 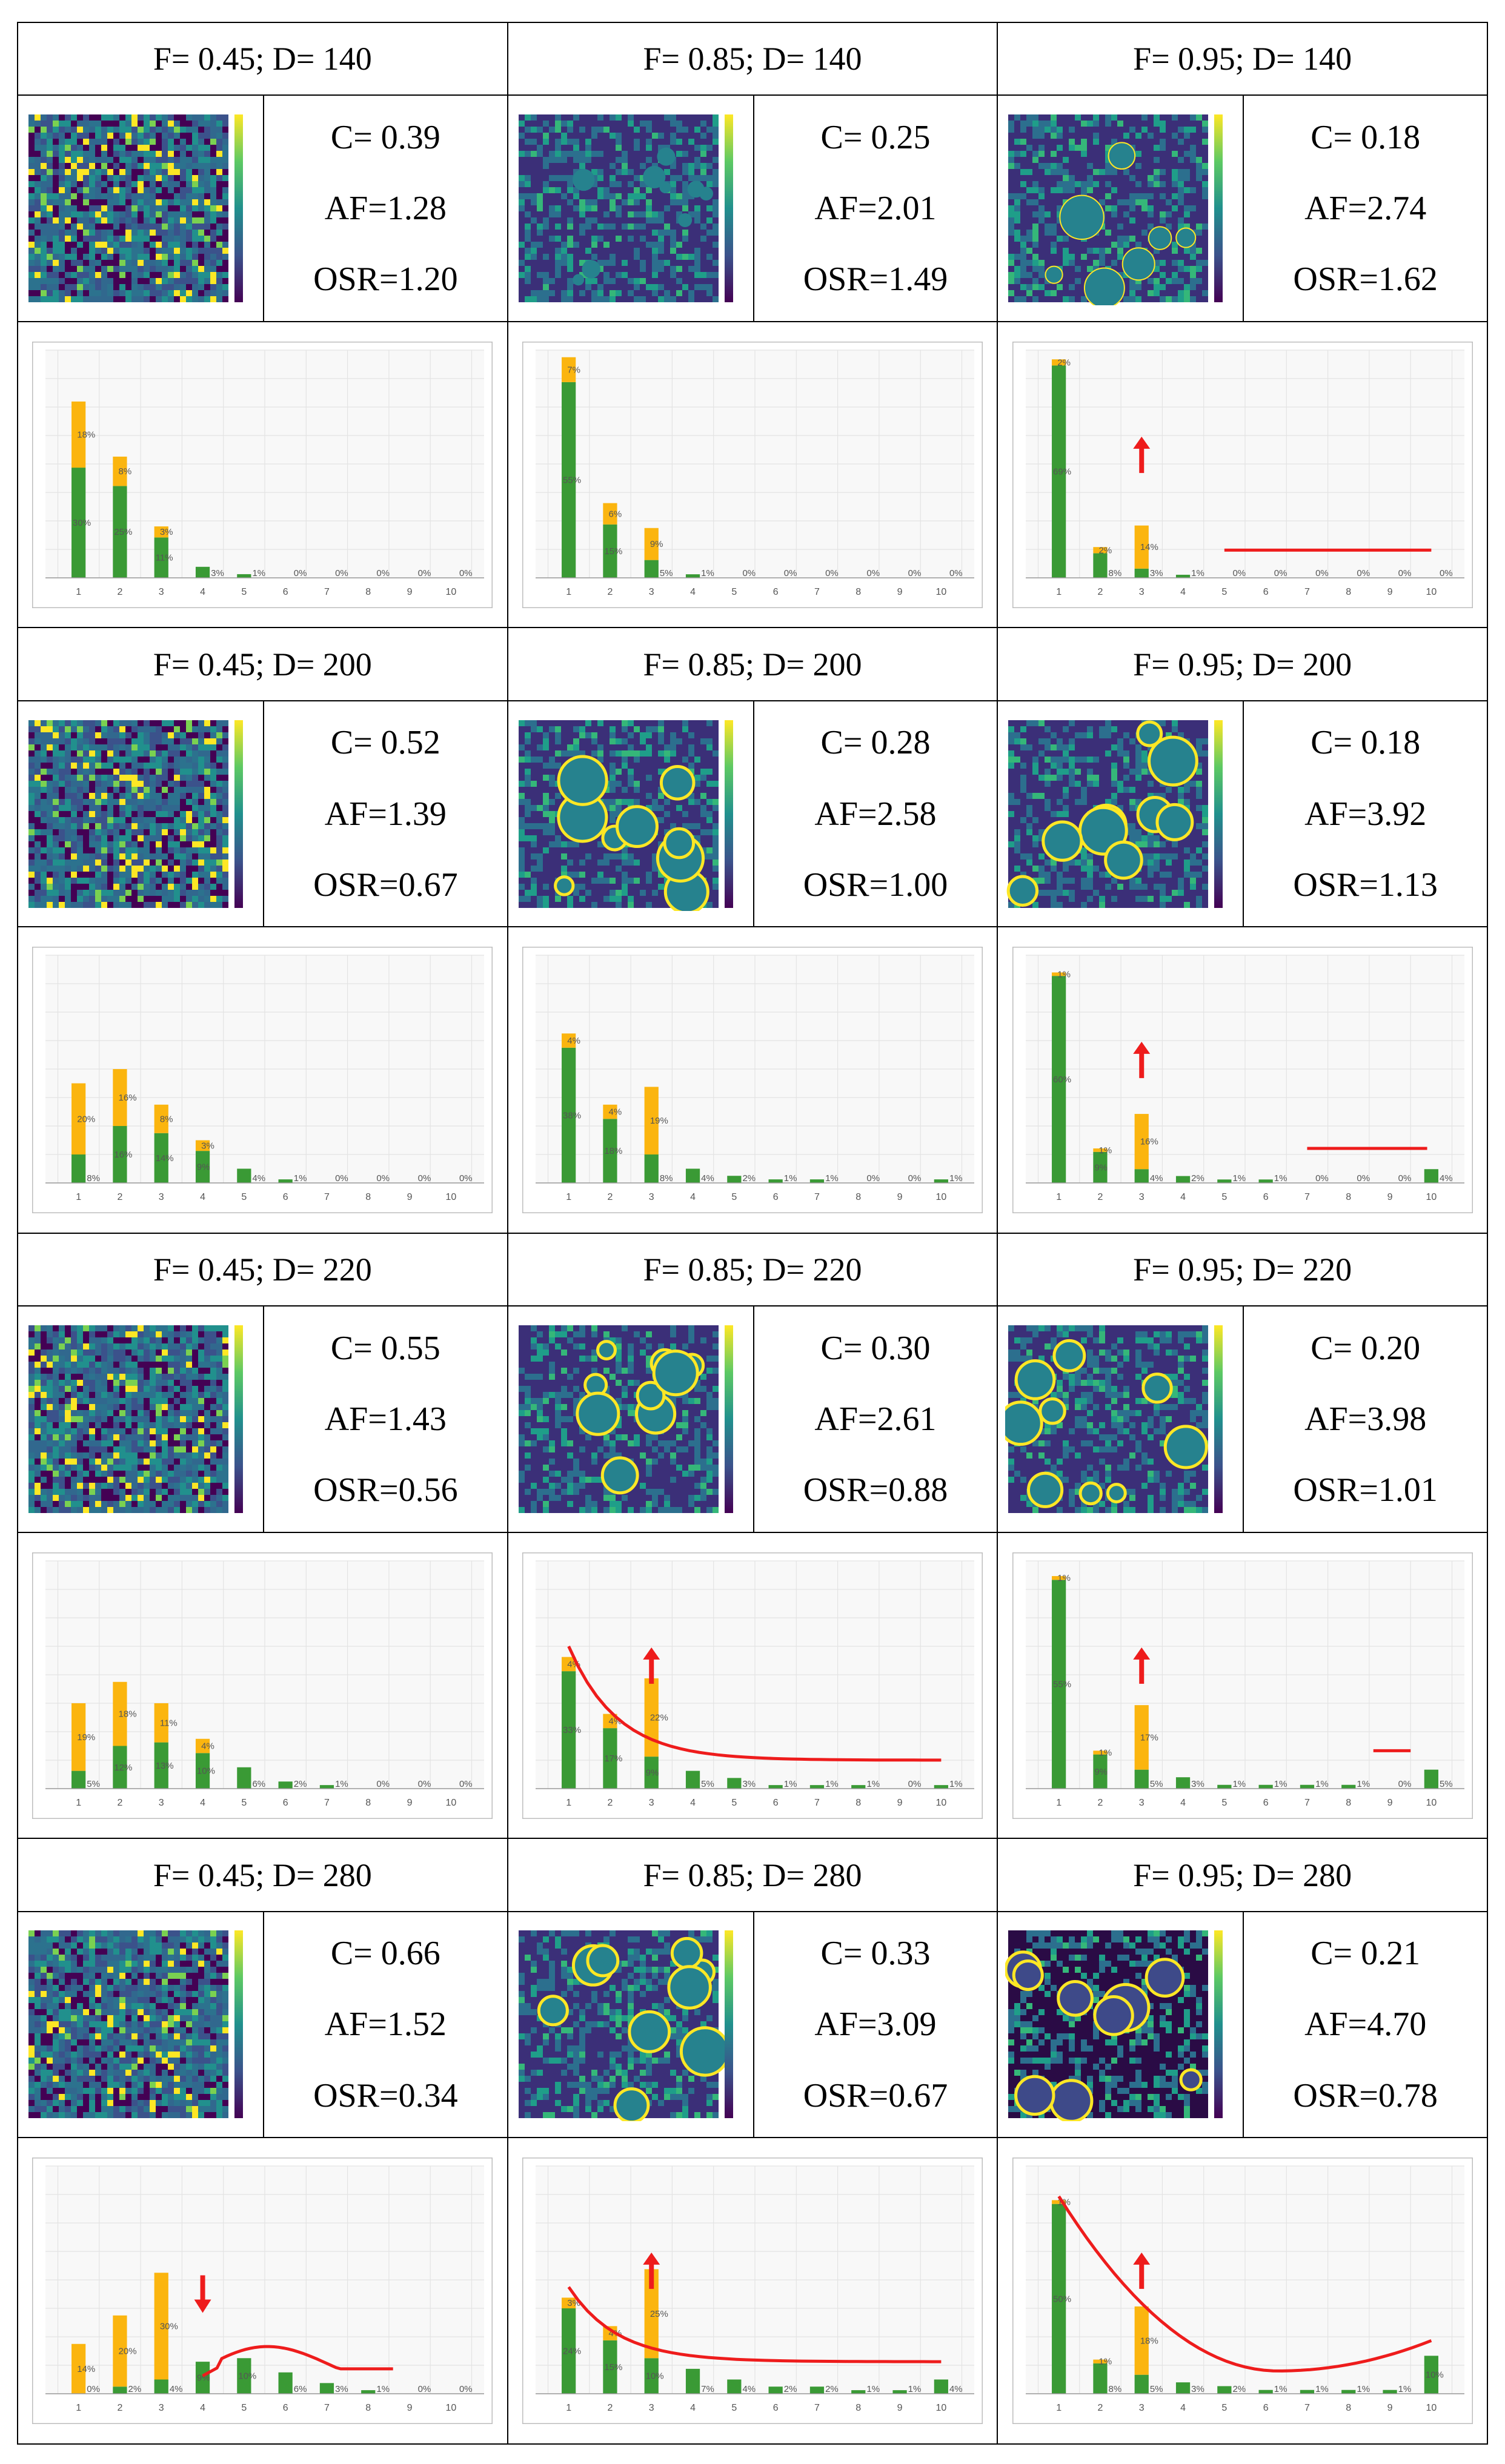 What do you see at coordinates (1366, 814) in the screenshot?
I see `metric-af: AF=3.92` at bounding box center [1366, 814].